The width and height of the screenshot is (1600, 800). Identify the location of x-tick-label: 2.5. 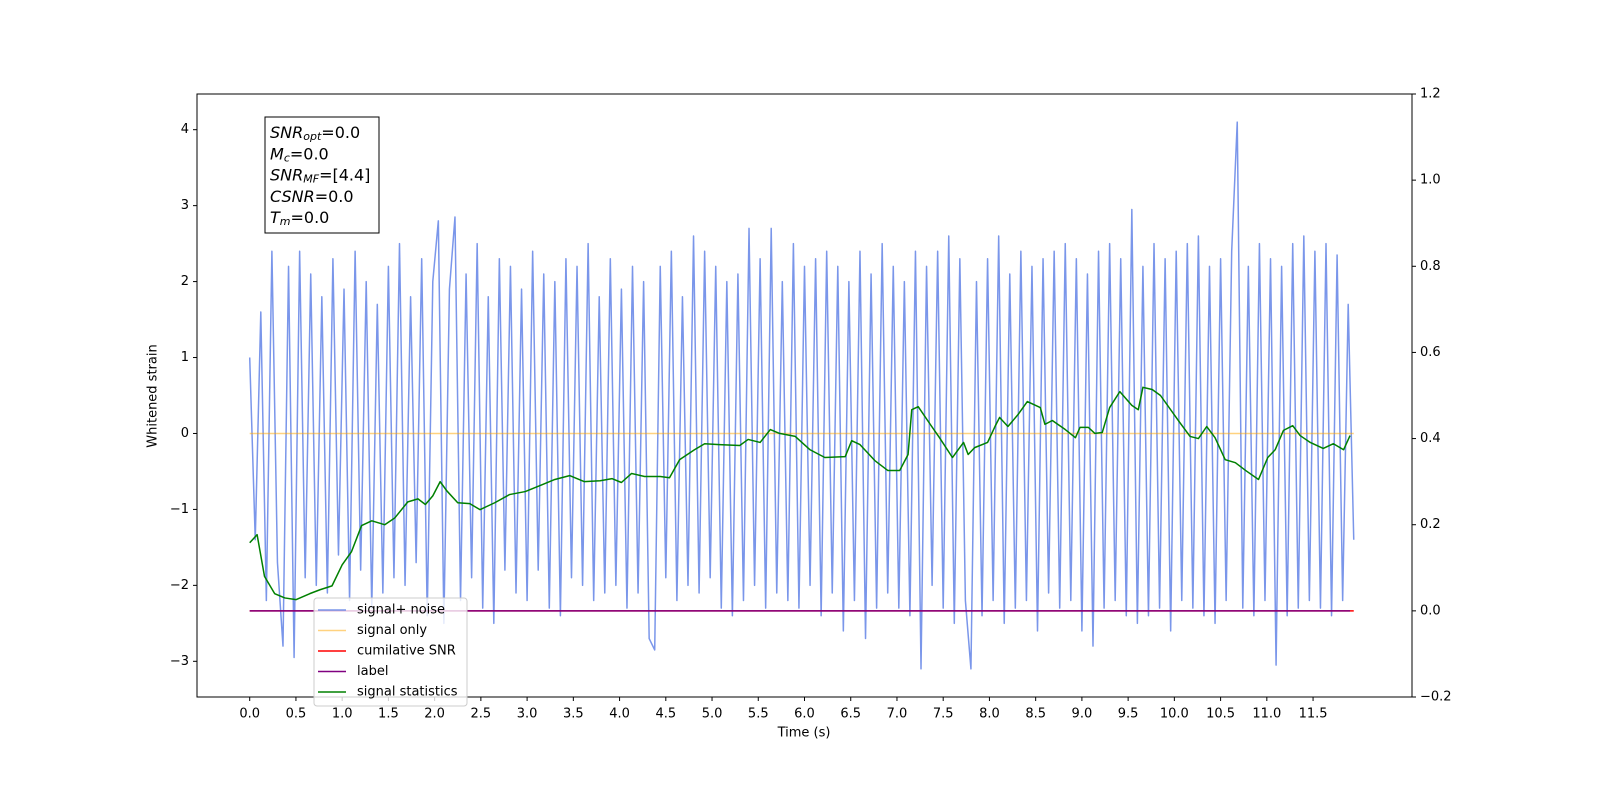
(481, 714).